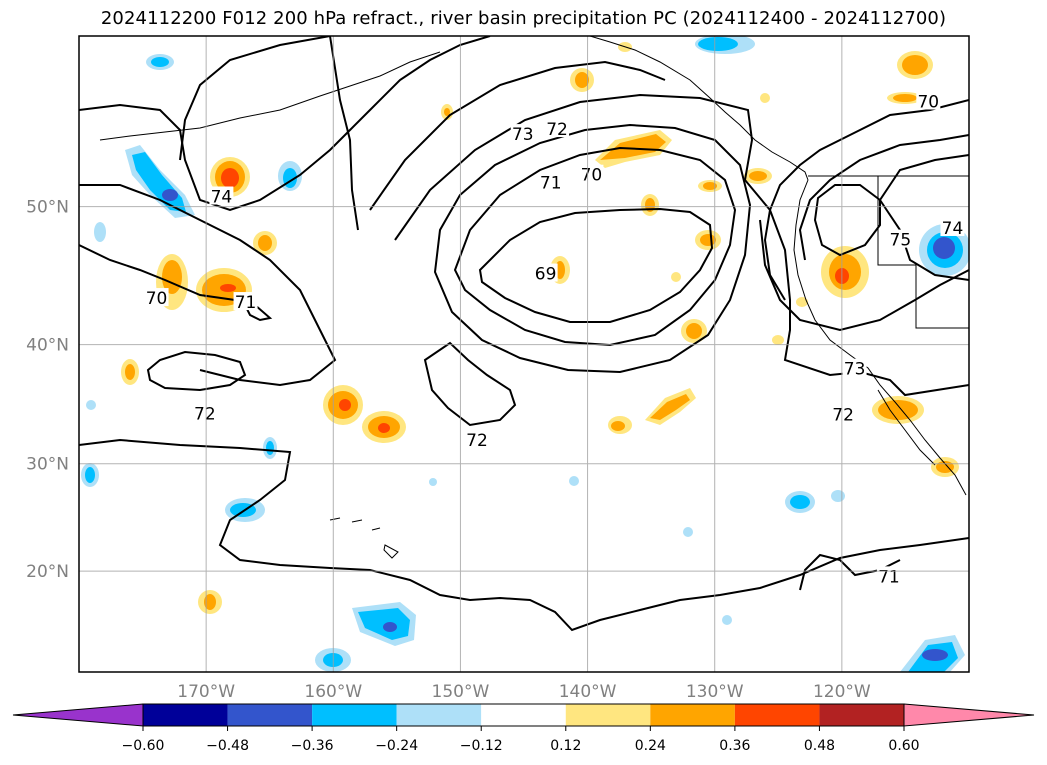 The height and width of the screenshot is (765, 1047). Describe the element at coordinates (842, 692) in the screenshot. I see `lon-tick-label: 120°W` at that location.